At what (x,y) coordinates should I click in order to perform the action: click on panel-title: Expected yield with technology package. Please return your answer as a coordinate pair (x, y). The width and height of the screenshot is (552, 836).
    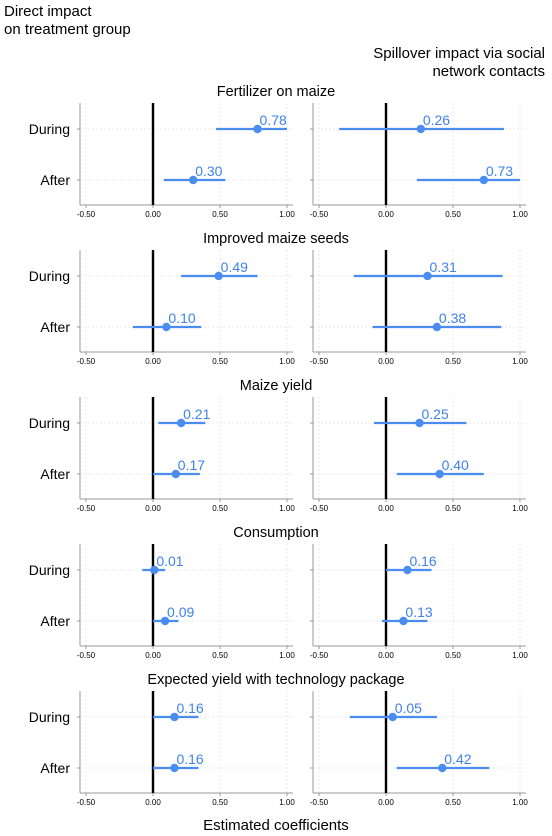
    Looking at the image, I should click on (275, 680).